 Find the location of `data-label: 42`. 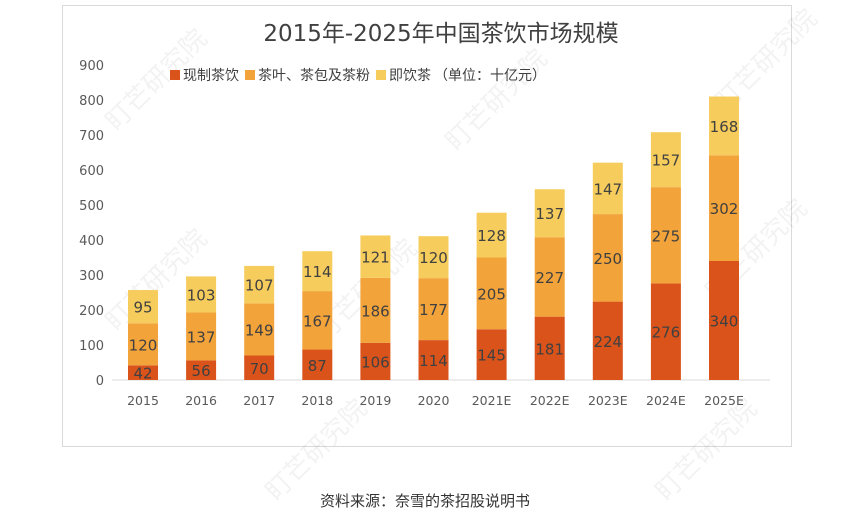

data-label: 42 is located at coordinates (142, 374).